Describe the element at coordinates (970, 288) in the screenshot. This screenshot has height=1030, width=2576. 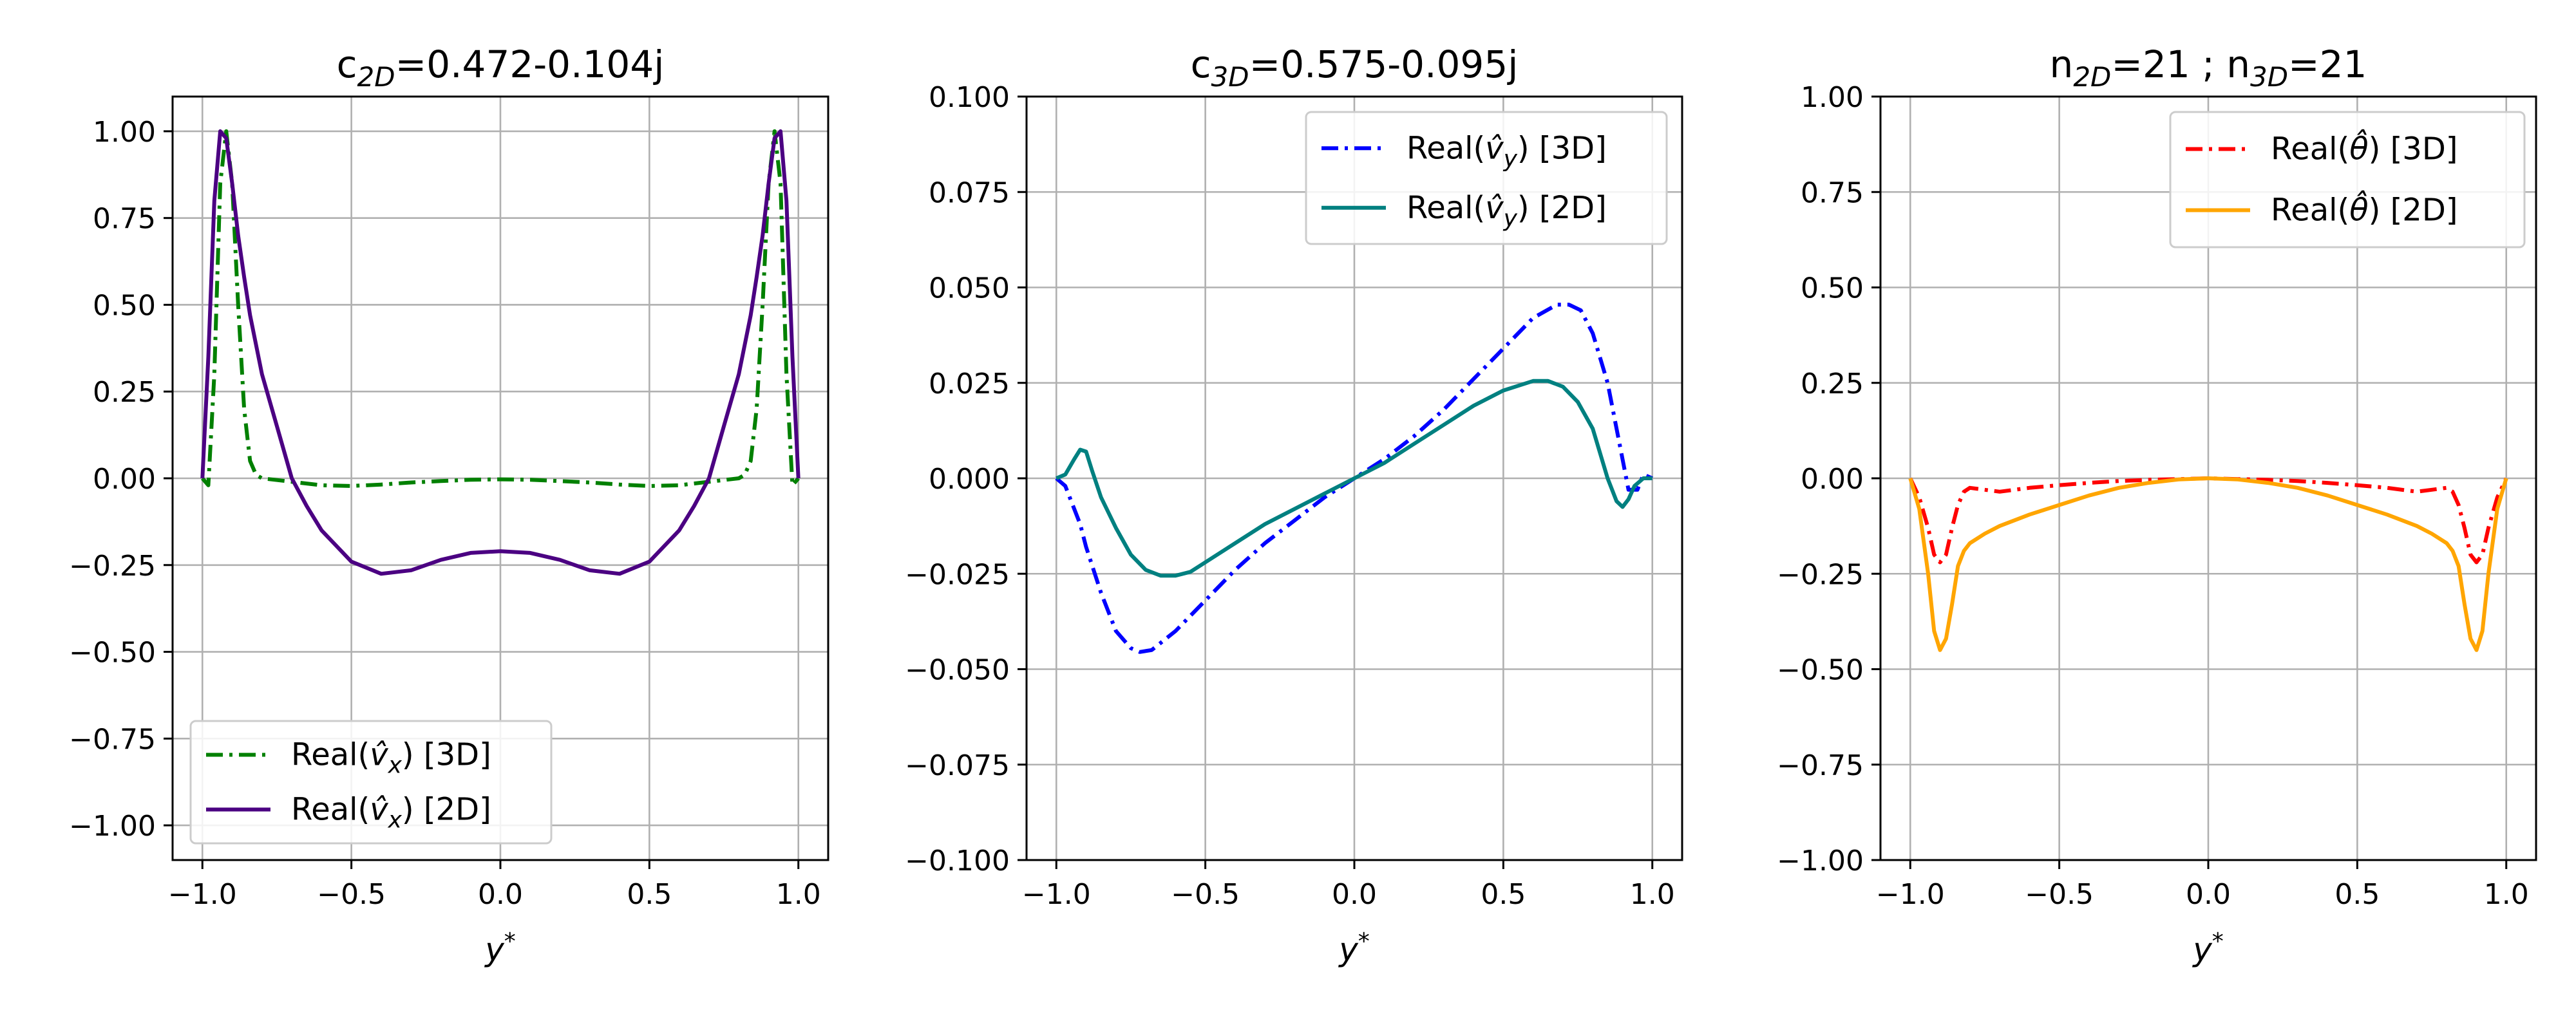
I see `y-tick-label: 0.050` at that location.